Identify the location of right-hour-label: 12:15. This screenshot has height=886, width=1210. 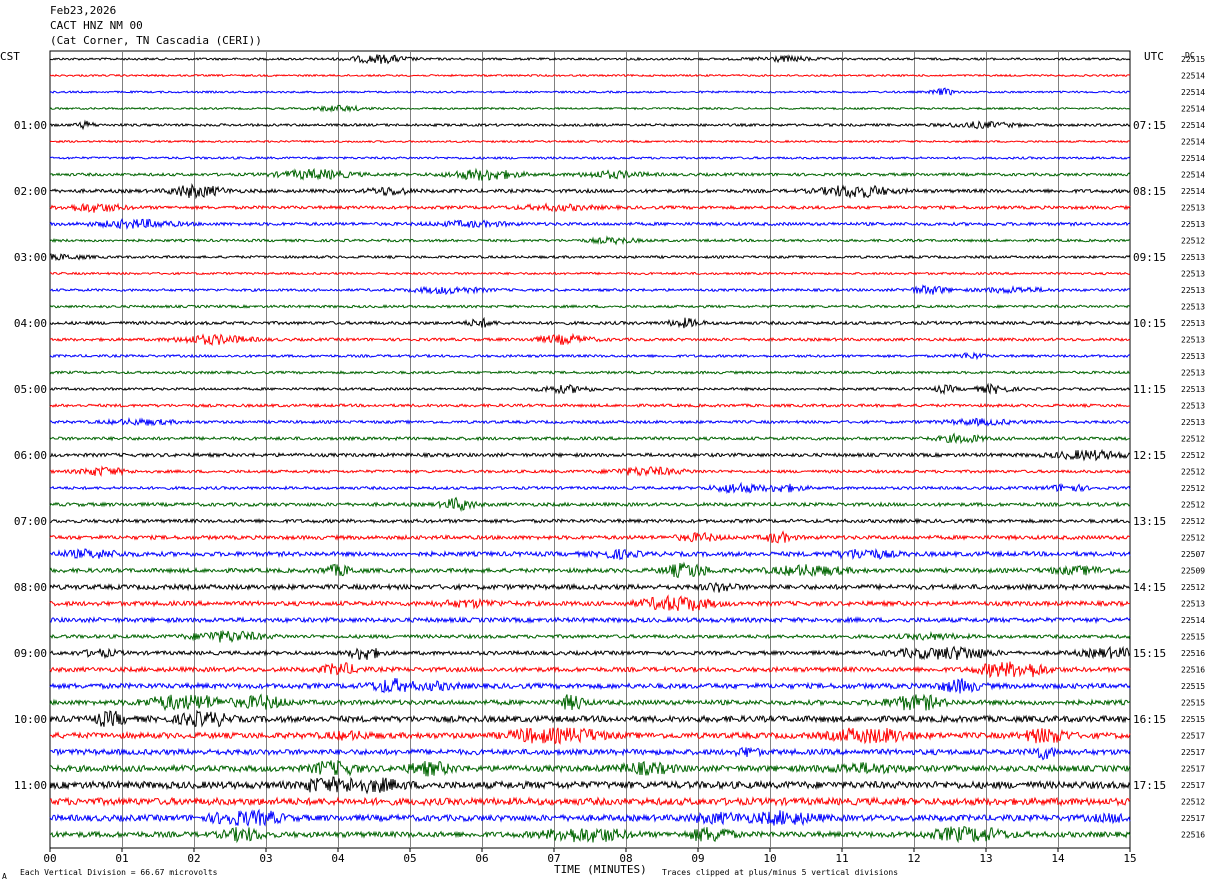
(1149, 455).